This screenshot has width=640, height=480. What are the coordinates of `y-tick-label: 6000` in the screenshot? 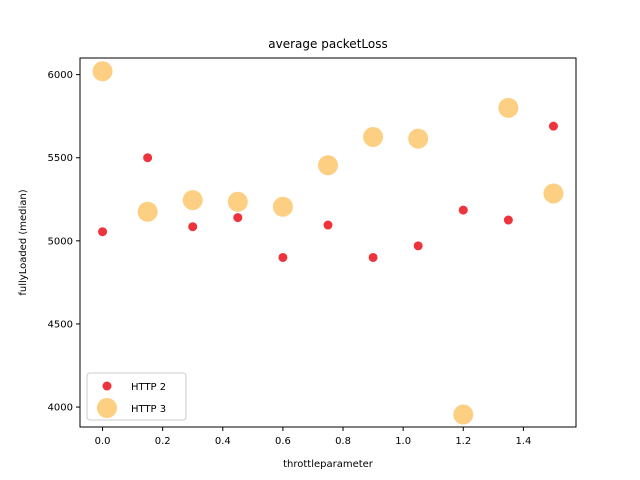 It's located at (60, 75).